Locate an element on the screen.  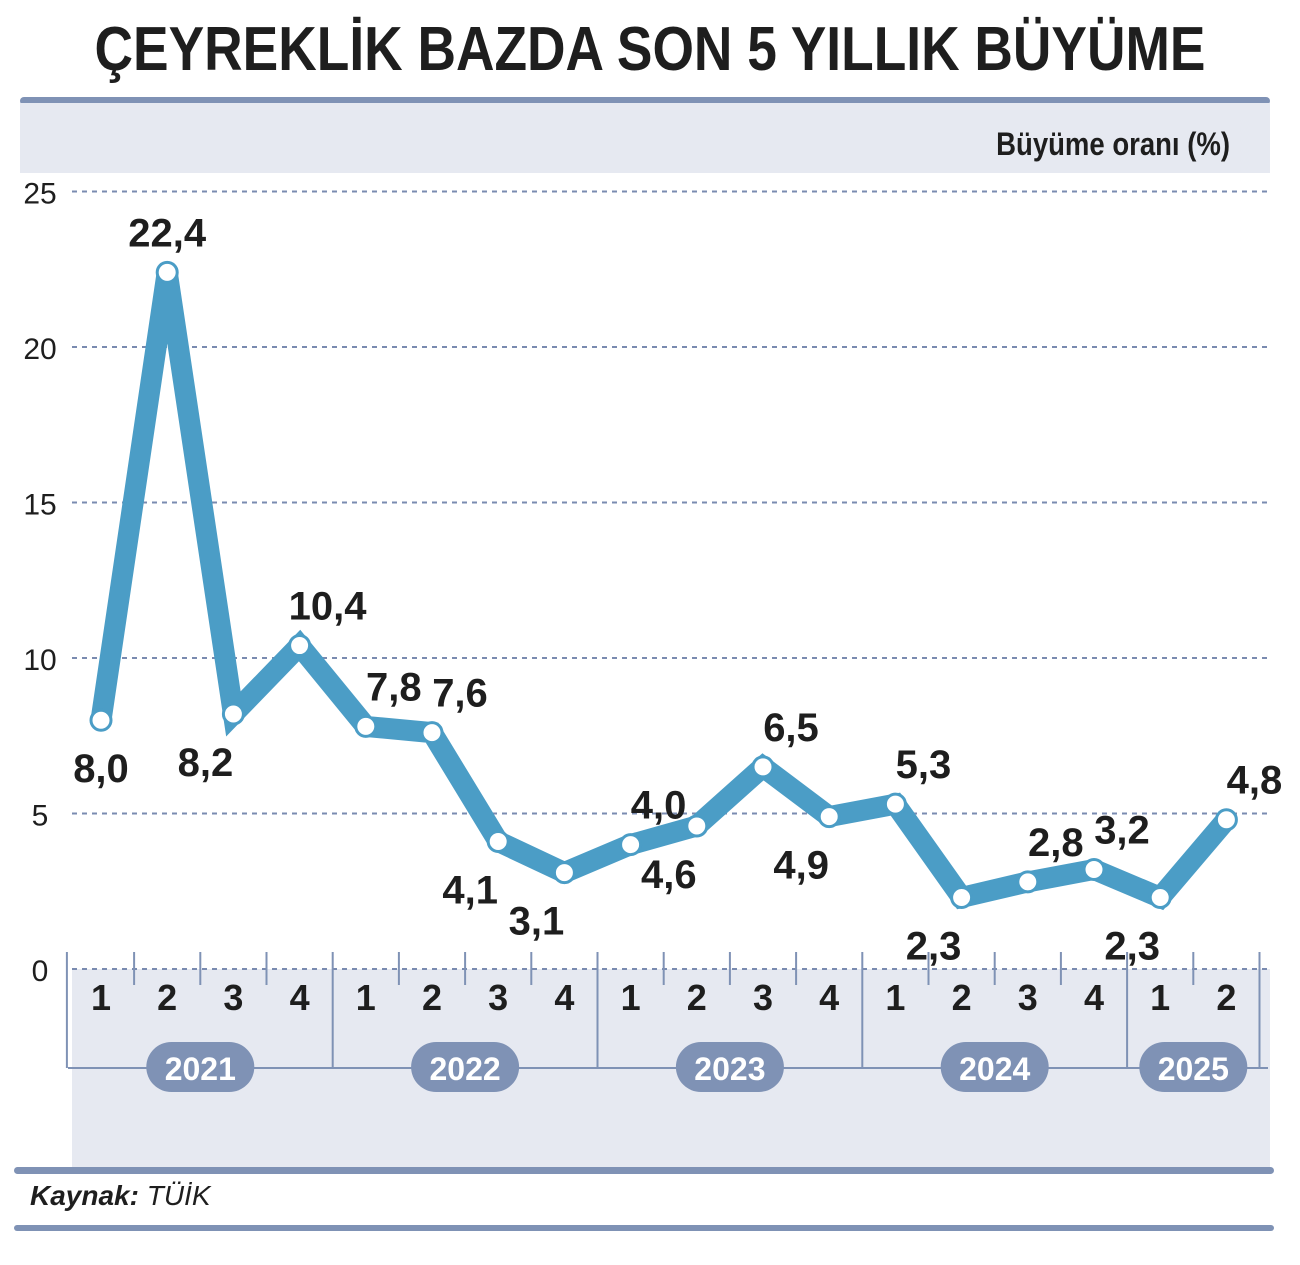
year-label: 2023 is located at coordinates (729, 1069).